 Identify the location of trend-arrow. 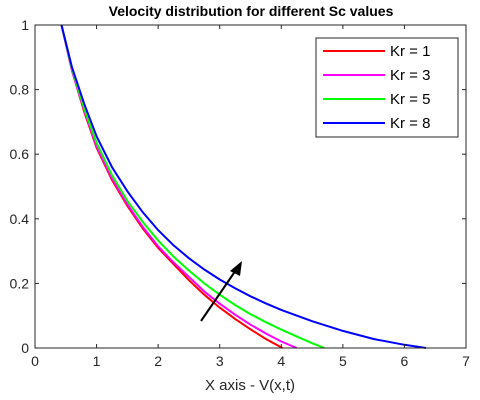
(221, 291).